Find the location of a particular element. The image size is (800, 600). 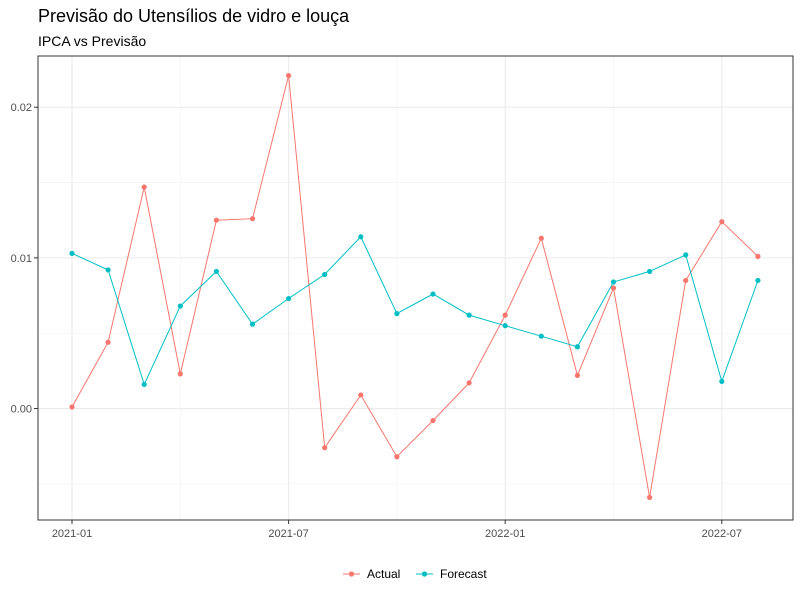

legend-item-actual: Actual is located at coordinates (371, 574).